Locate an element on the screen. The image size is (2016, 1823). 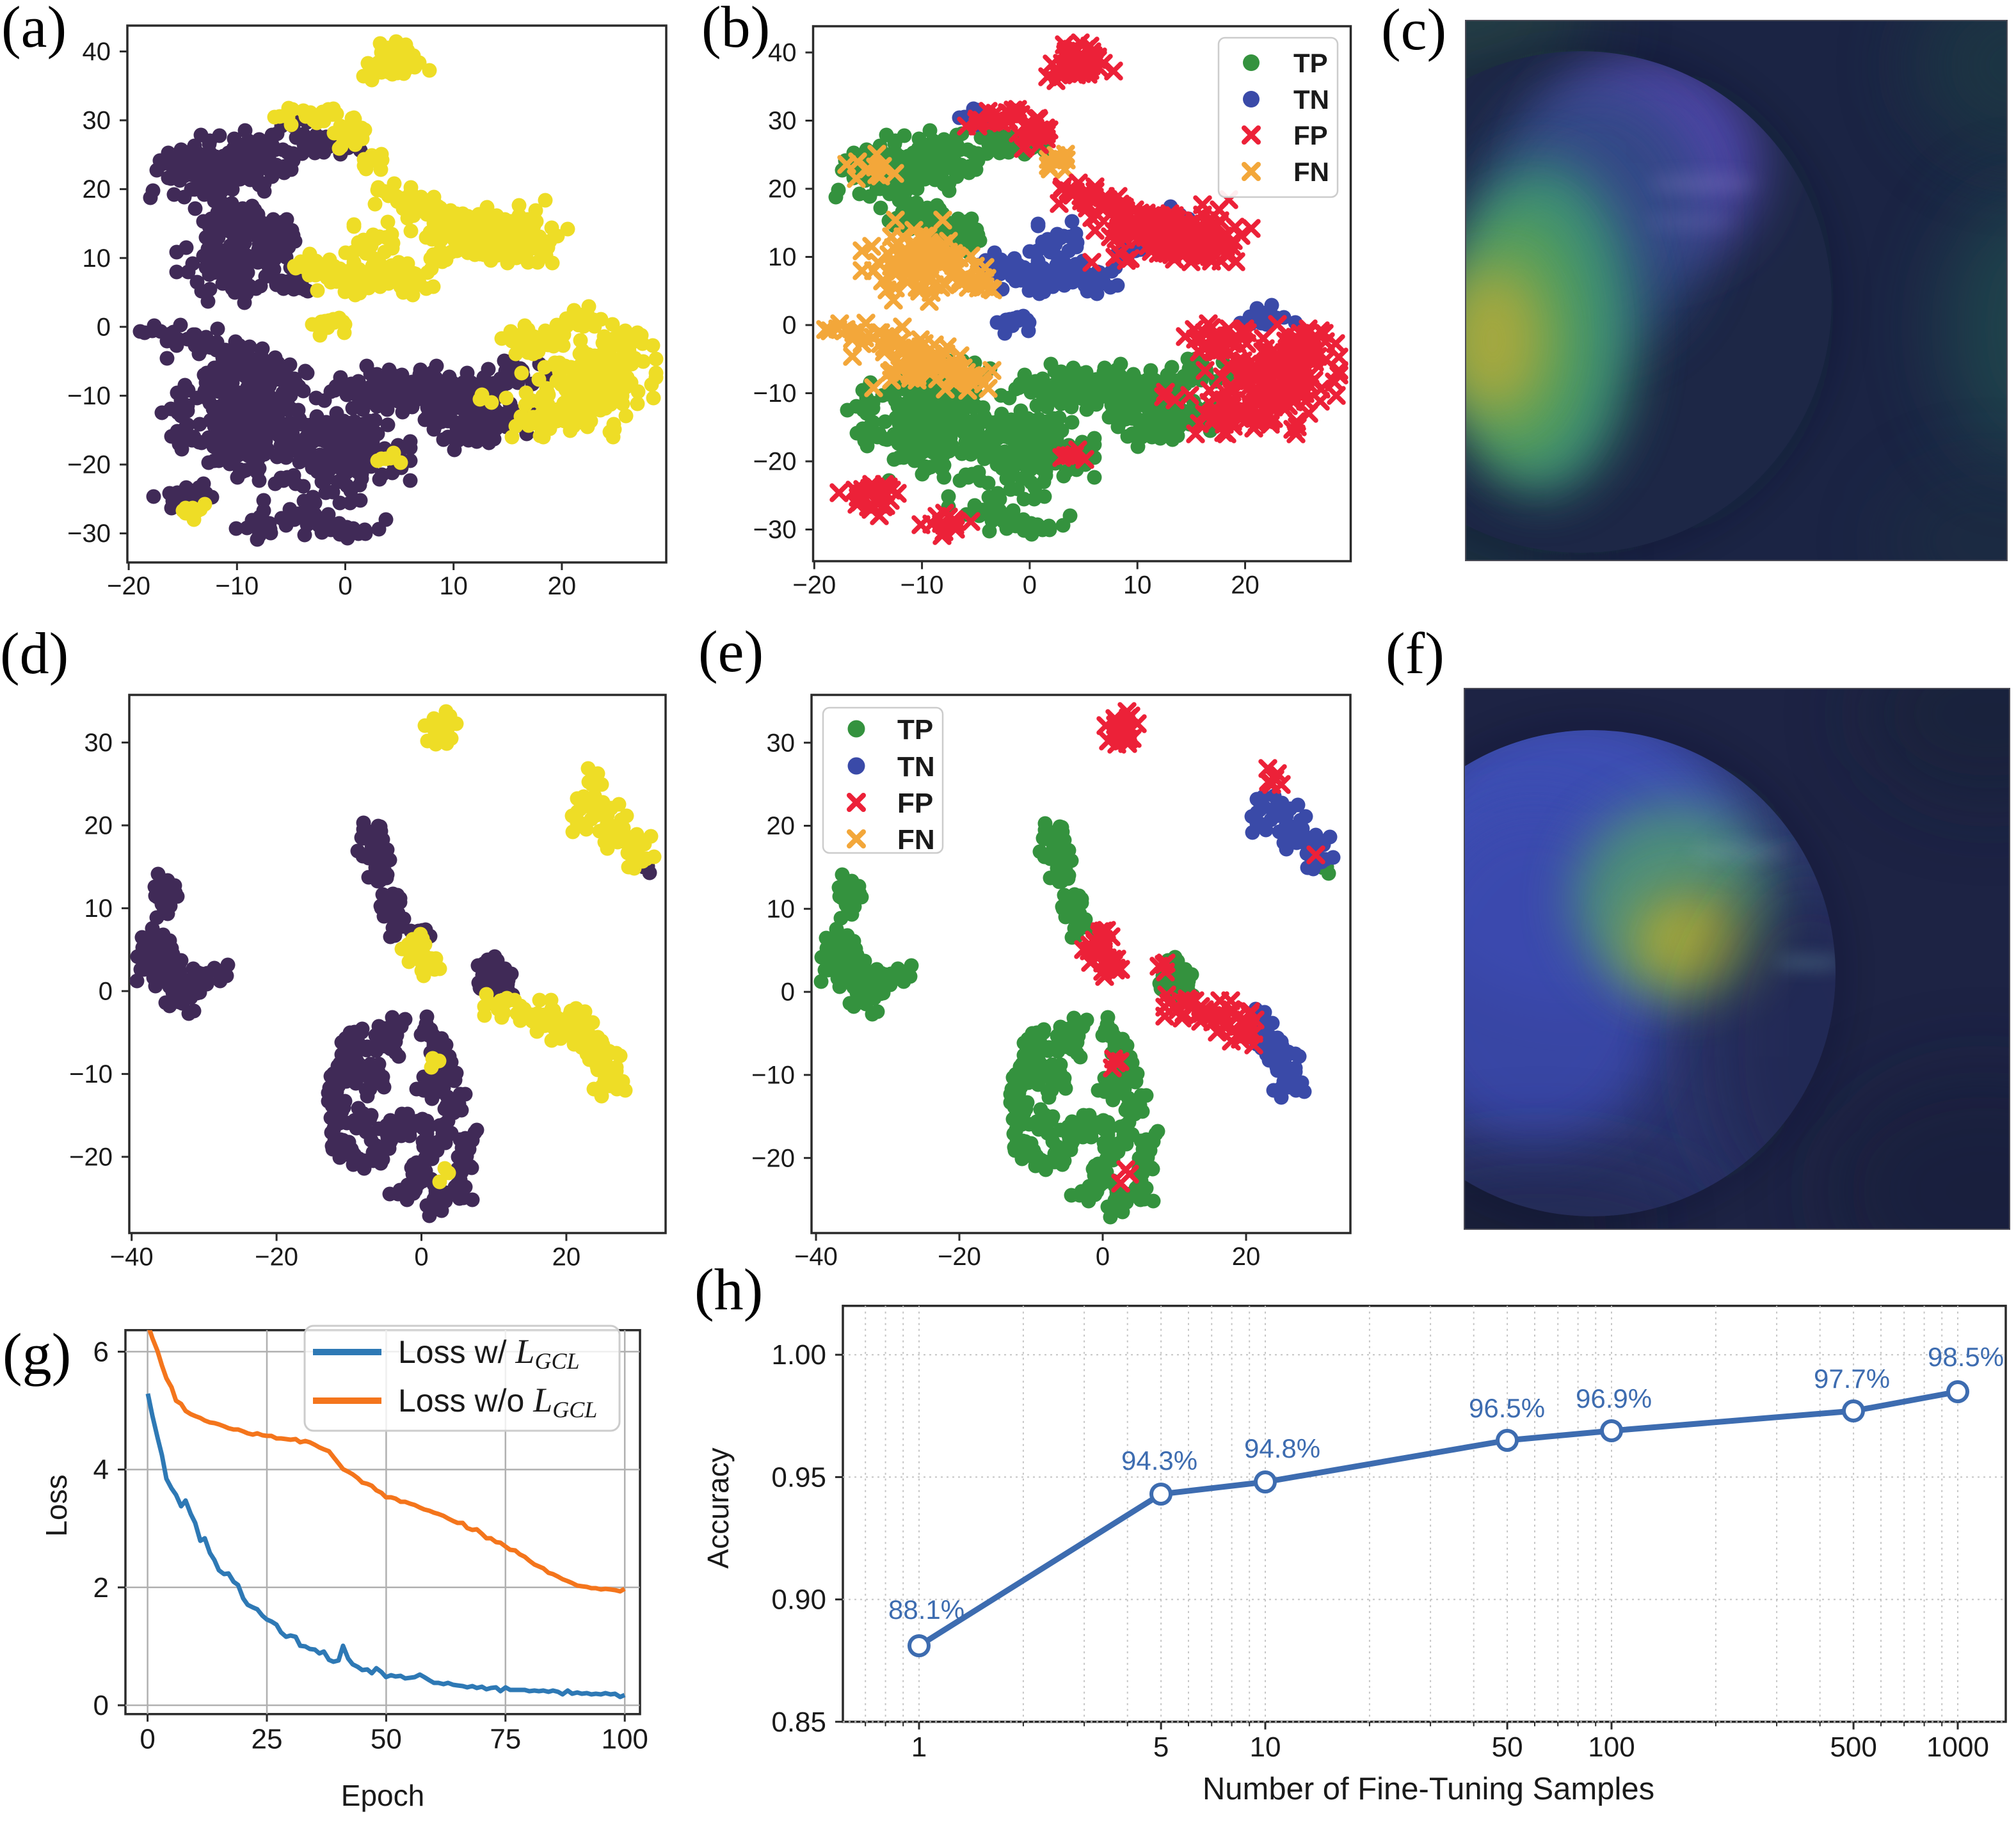
svg-text: 96.9% is located at coordinates (1614, 1398).